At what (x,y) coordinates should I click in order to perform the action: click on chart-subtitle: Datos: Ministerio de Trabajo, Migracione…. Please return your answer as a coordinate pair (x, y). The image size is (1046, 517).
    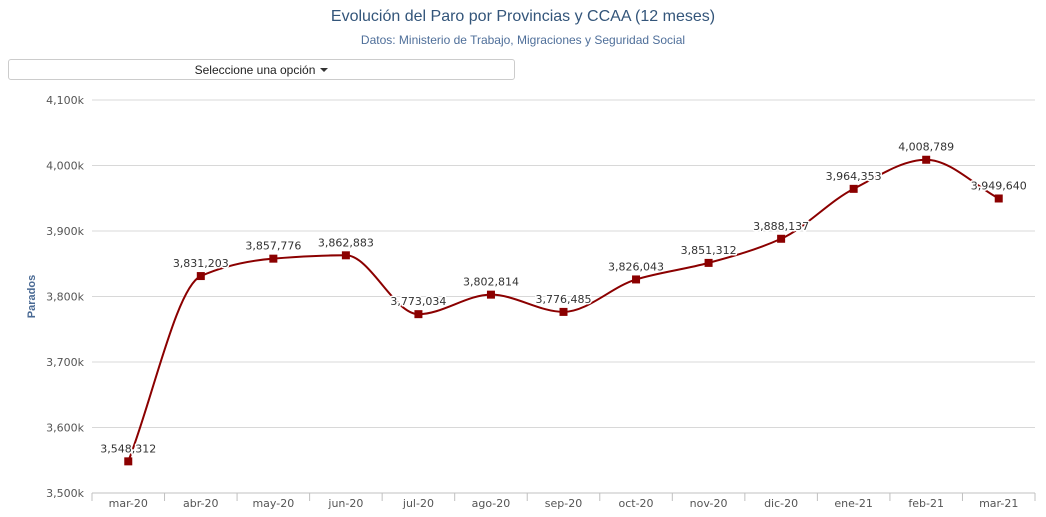
    Looking at the image, I should click on (523, 40).